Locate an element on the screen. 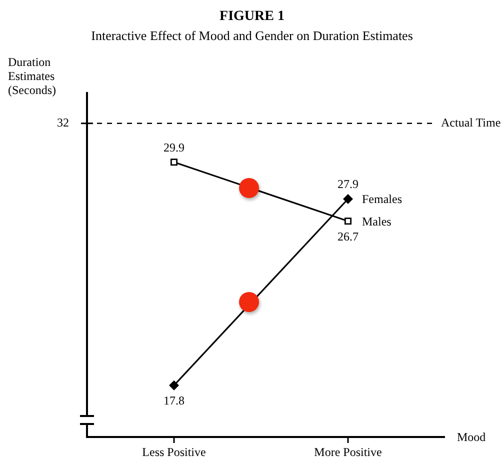 The image size is (504, 465). ref-line-label: Actual Time is located at coordinates (471, 123).